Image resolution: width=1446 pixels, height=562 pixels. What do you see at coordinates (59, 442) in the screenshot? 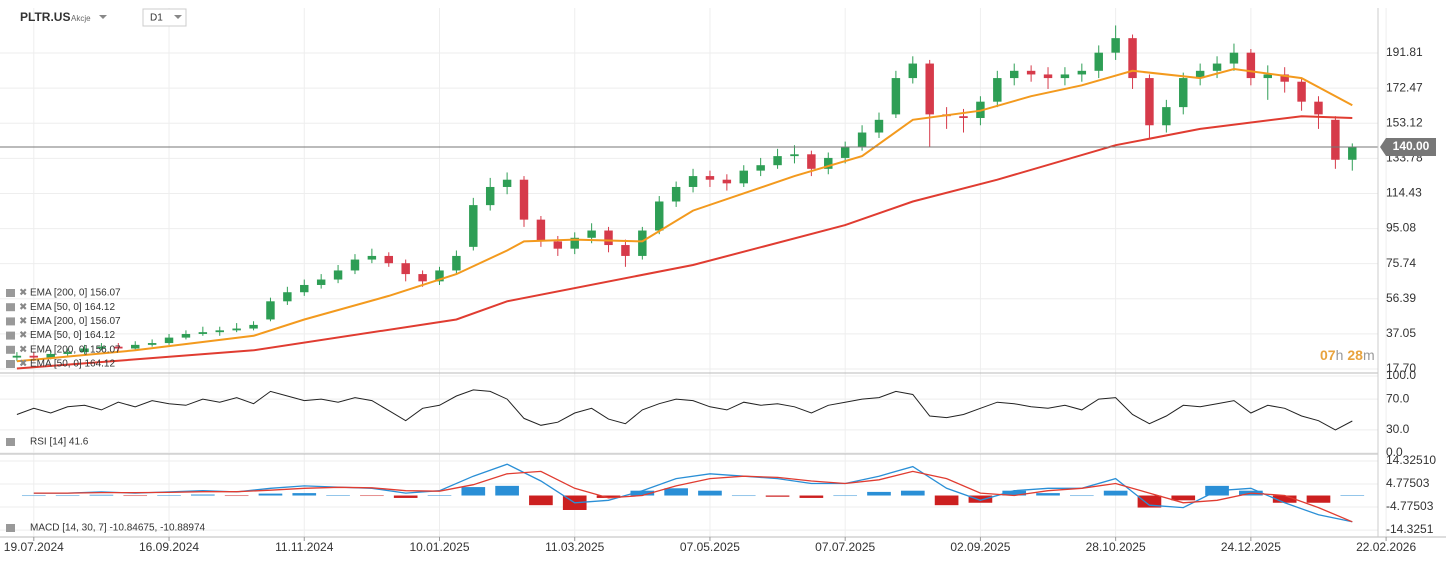
I see `indicator-label: RSI [14] 41.6` at bounding box center [59, 442].